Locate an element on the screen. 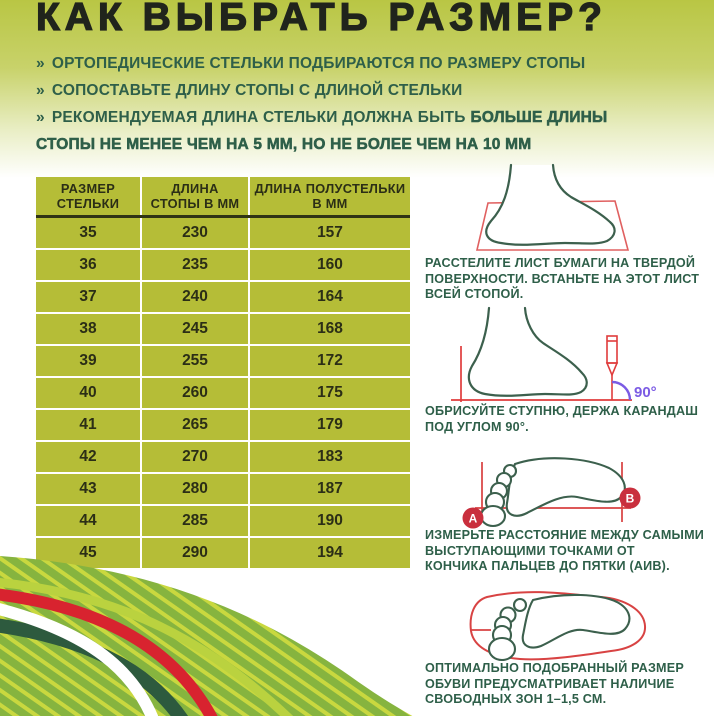 This screenshot has height=716, width=714. table-cell: 175 is located at coordinates (329, 392).